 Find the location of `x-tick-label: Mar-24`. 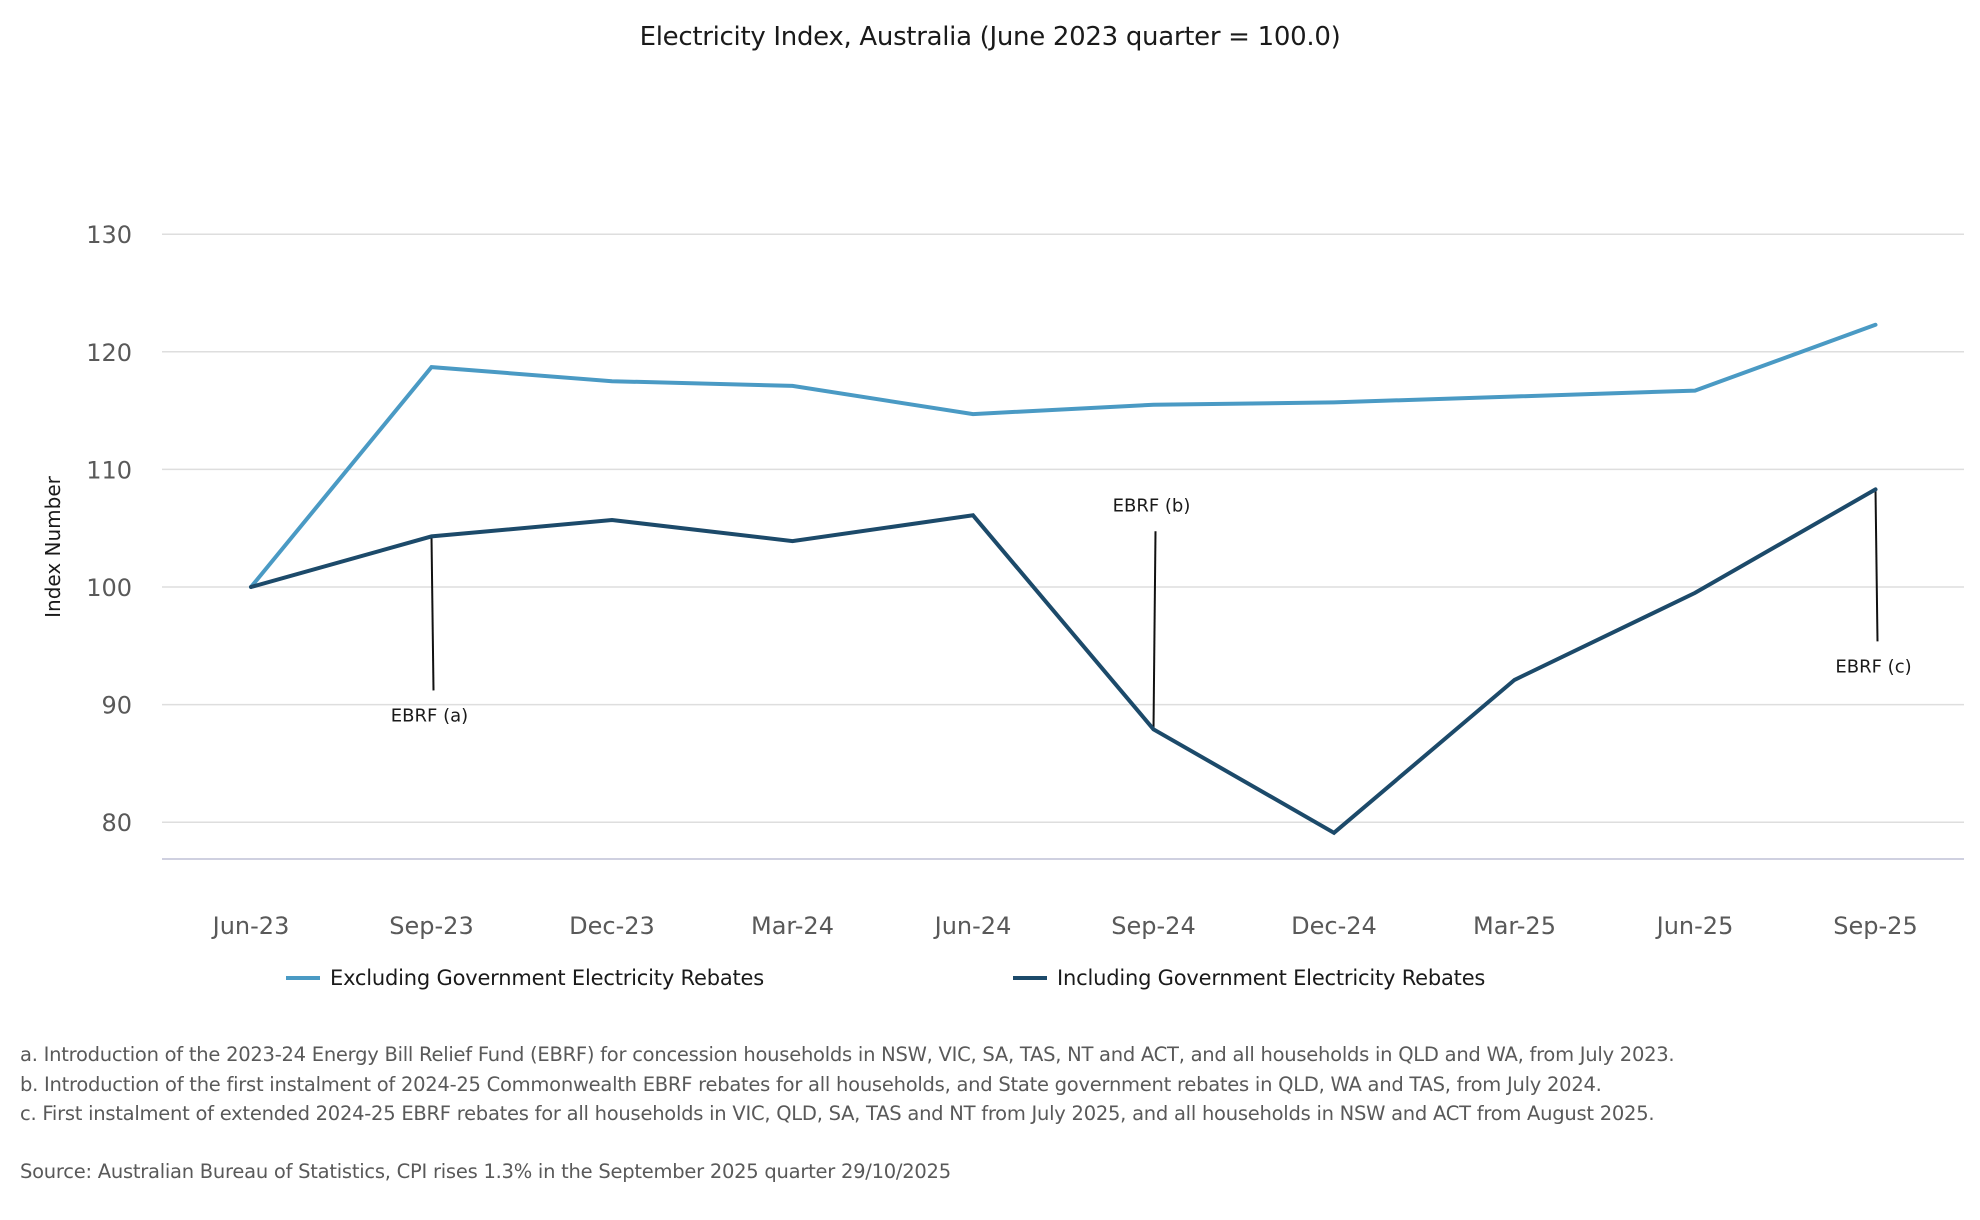

x-tick-label: Mar-24 is located at coordinates (792, 926).